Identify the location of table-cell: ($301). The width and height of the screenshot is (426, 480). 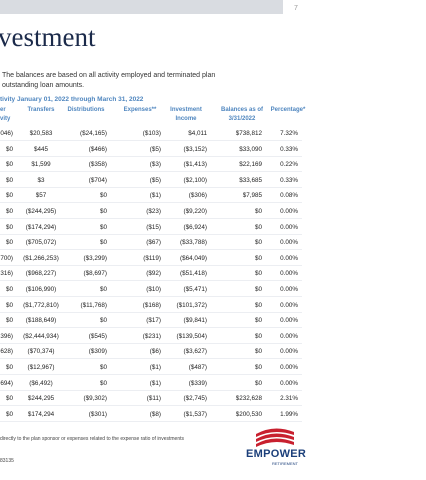
(97, 414).